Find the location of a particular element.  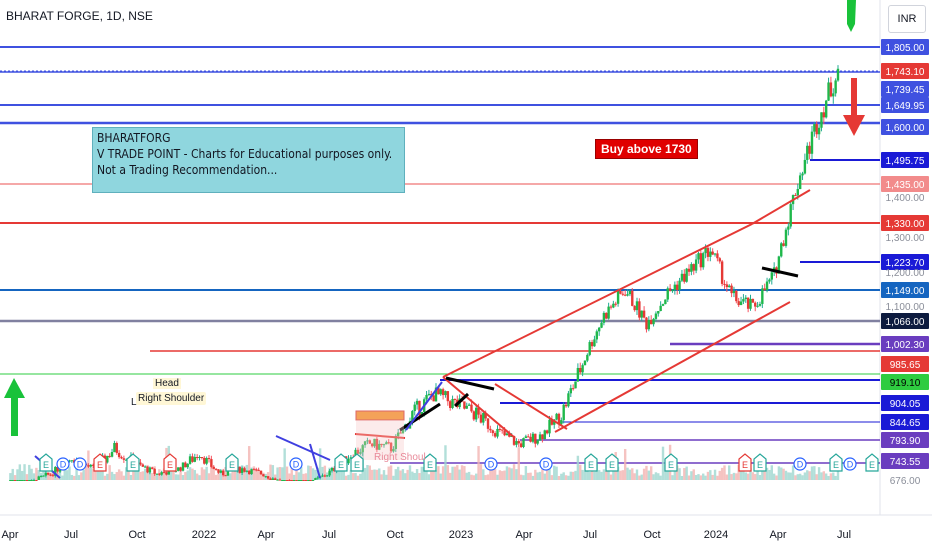

price-level-label: 1,495.75 is located at coordinates (905, 160).